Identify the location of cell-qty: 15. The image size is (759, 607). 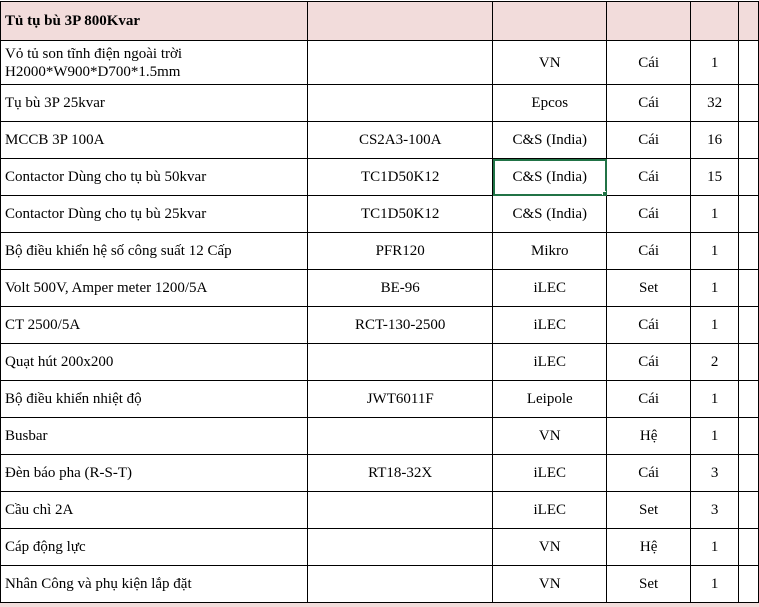
(714, 177).